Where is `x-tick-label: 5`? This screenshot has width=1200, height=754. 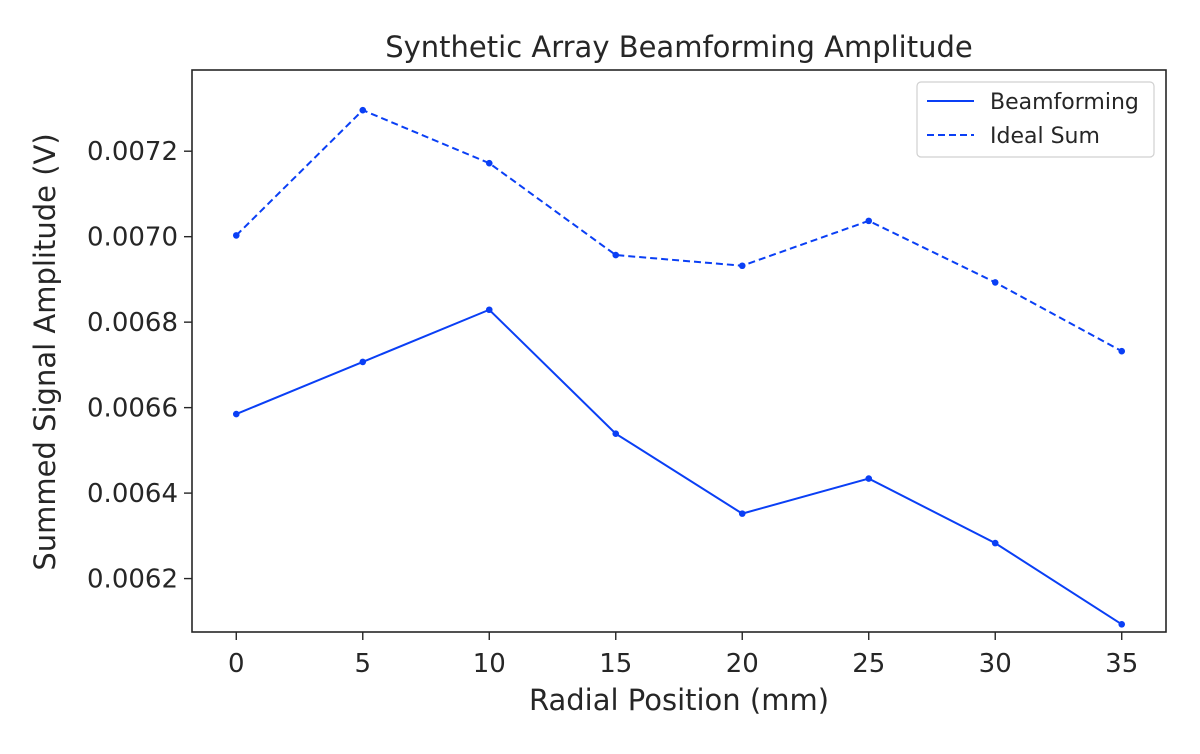 x-tick-label: 5 is located at coordinates (362, 664).